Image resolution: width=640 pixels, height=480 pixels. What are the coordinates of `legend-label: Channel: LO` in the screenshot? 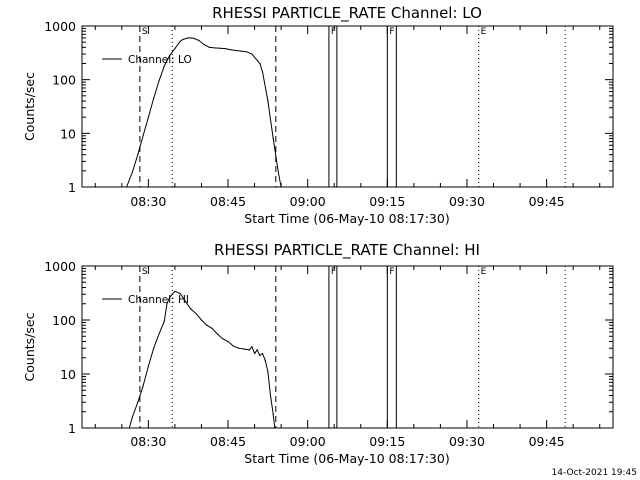 It's located at (160, 60).